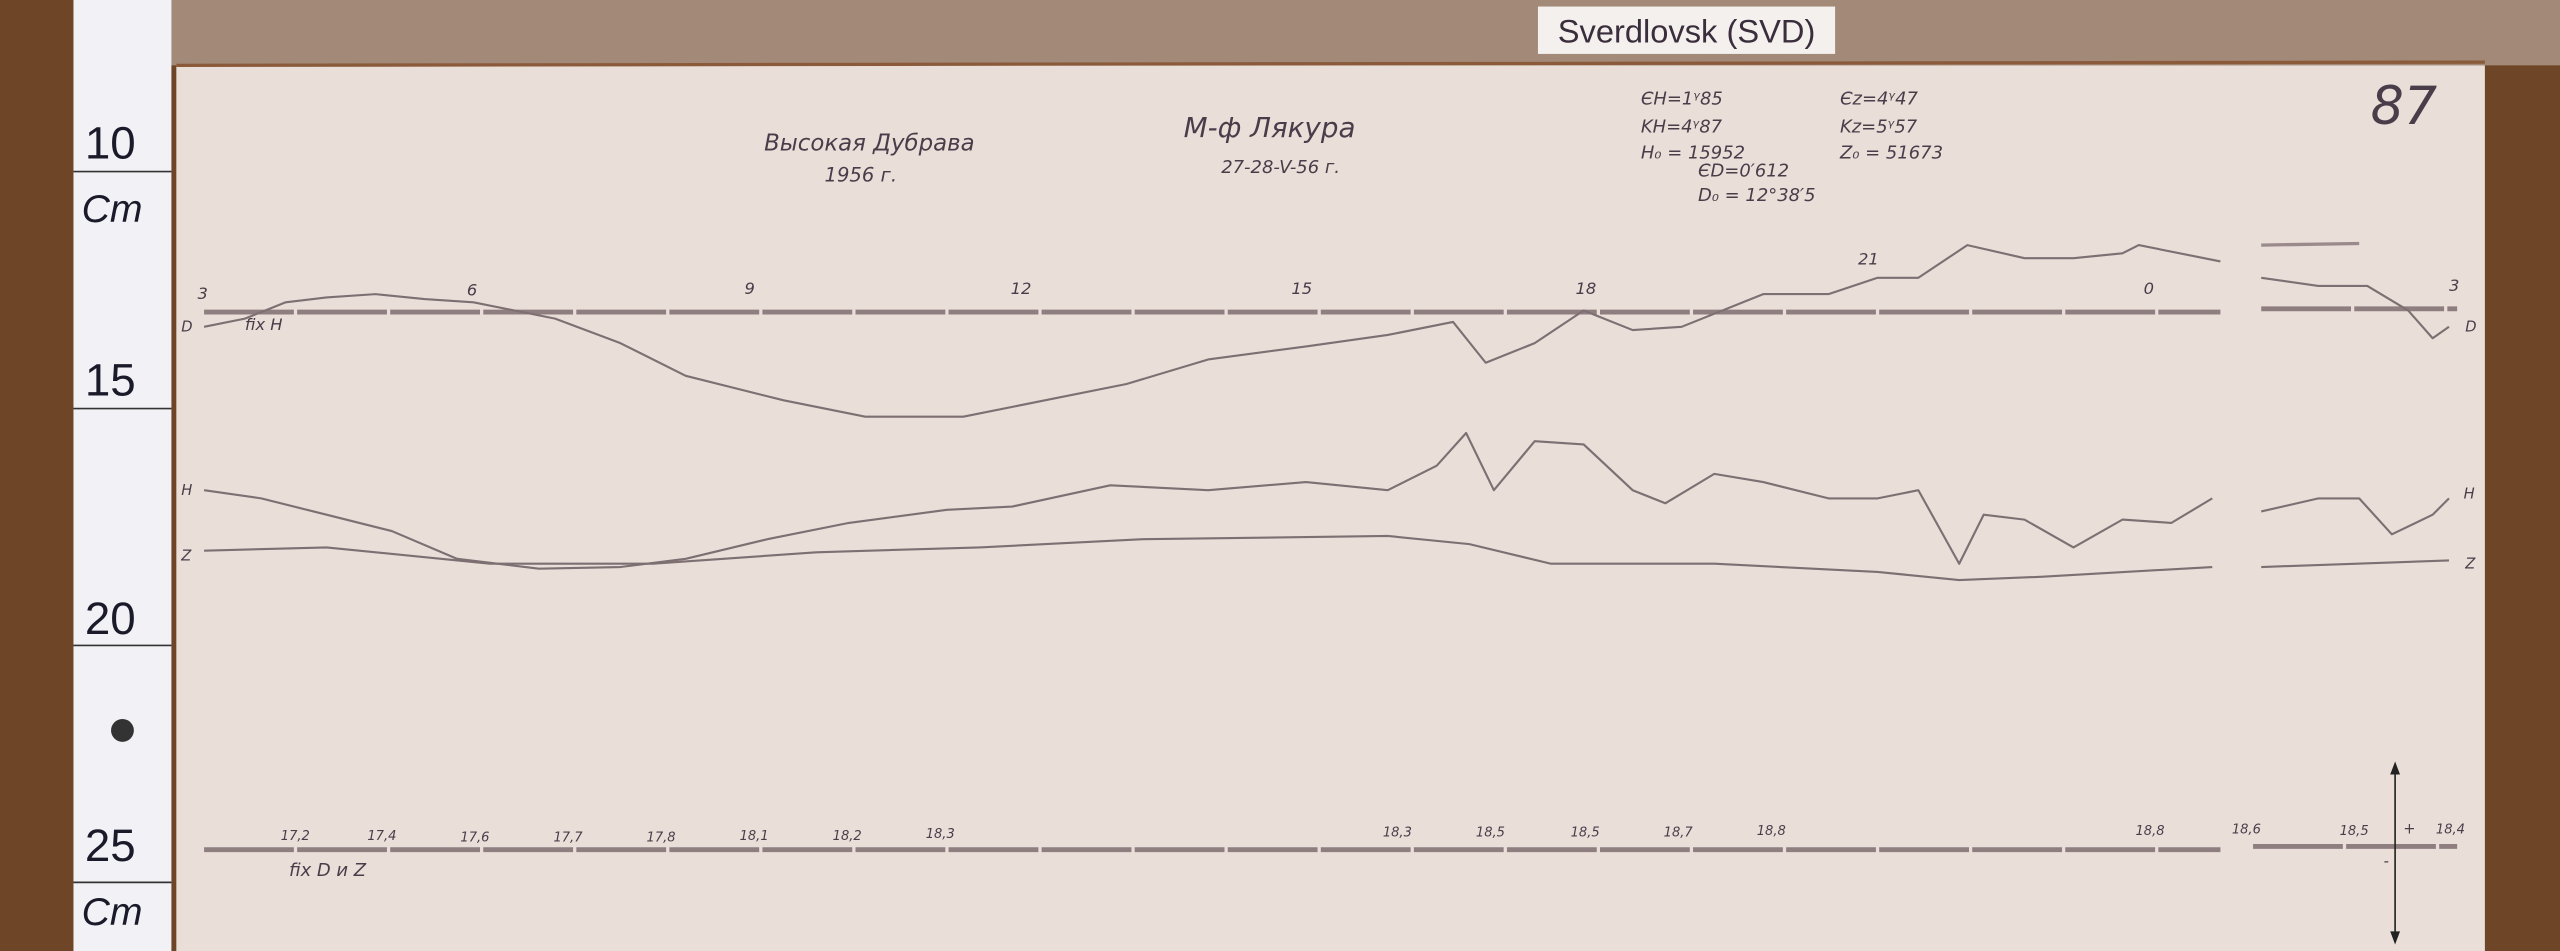 The height and width of the screenshot is (951, 2560). Describe the element at coordinates (1679, 833) in the screenshot. I see `bottom-value: 18,7` at that location.